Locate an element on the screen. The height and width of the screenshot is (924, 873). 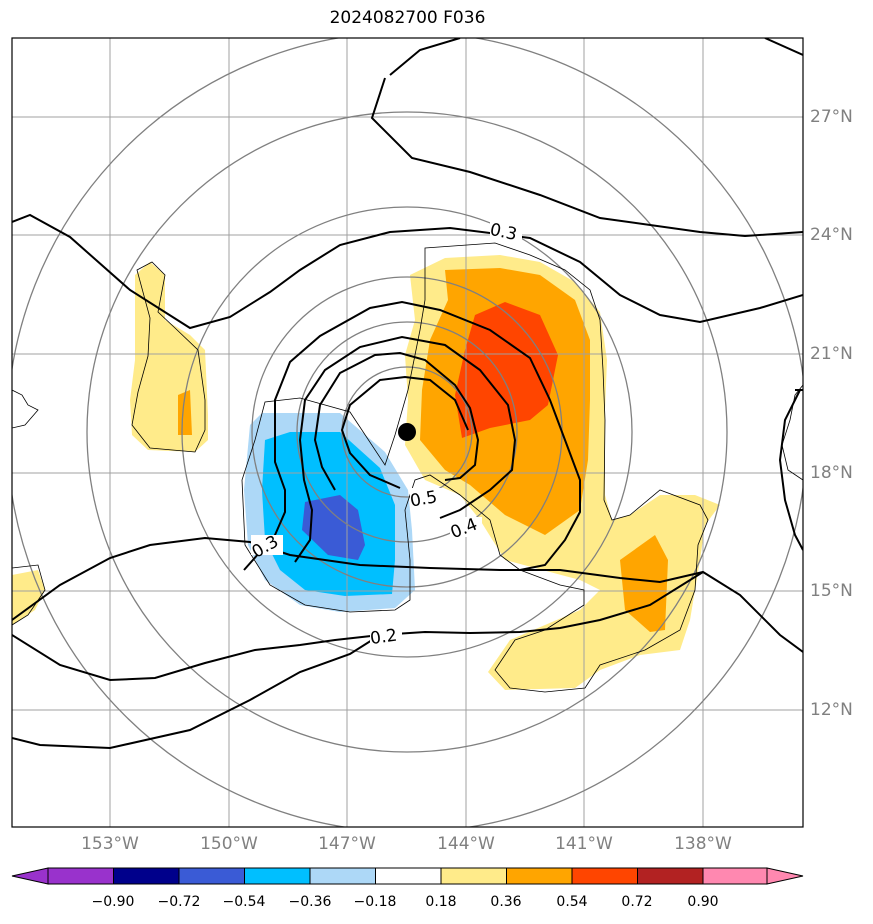
lat-label-12n: 12°N is located at coordinates (831, 710).